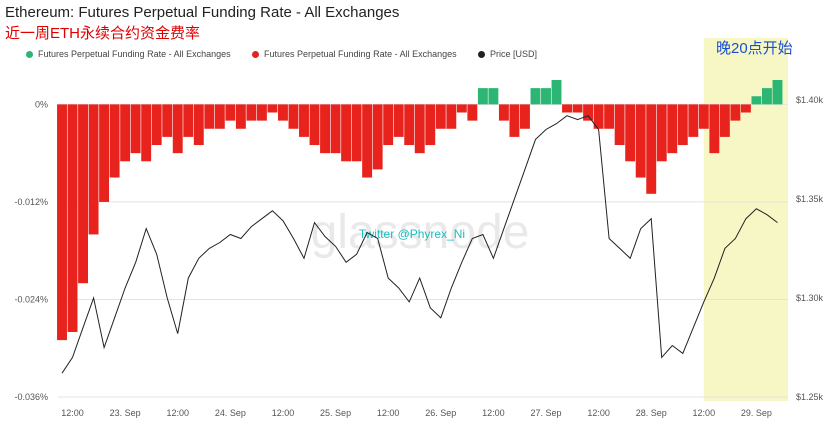 Image resolution: width=832 pixels, height=427 pixels. Describe the element at coordinates (514, 54) in the screenshot. I see `legend-label: Price [USD]` at that location.